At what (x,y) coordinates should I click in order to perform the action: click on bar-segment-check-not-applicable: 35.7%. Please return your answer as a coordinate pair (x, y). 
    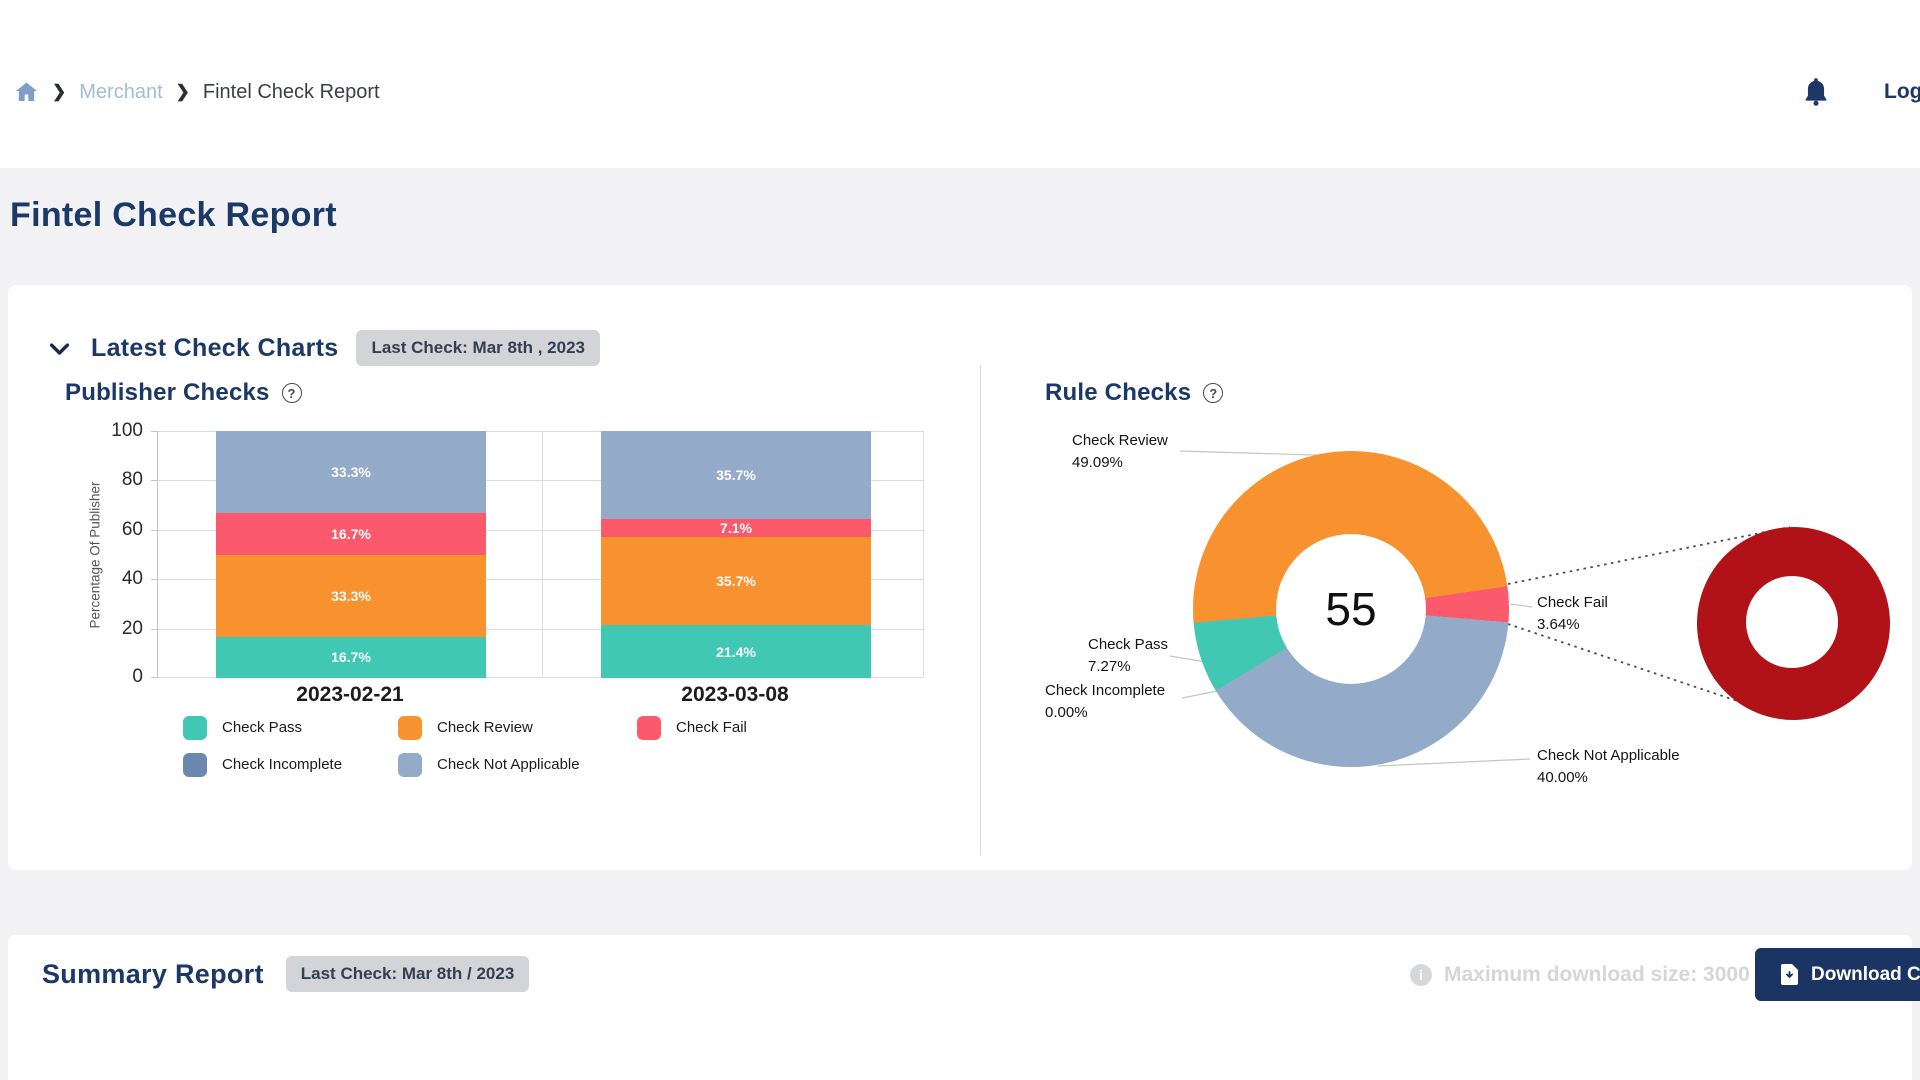
    Looking at the image, I should click on (736, 475).